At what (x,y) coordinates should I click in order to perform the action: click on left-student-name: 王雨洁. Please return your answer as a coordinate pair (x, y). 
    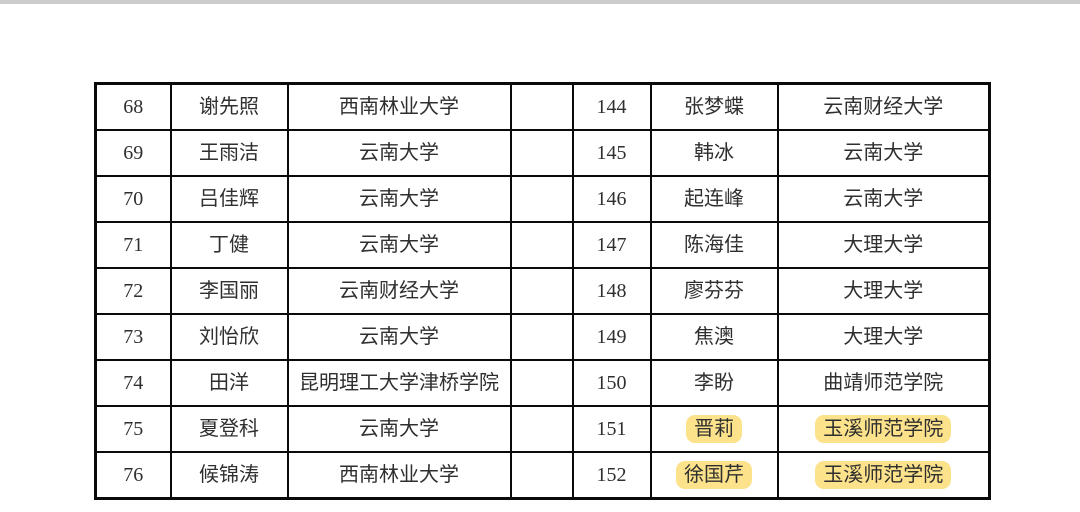
    Looking at the image, I should click on (229, 153).